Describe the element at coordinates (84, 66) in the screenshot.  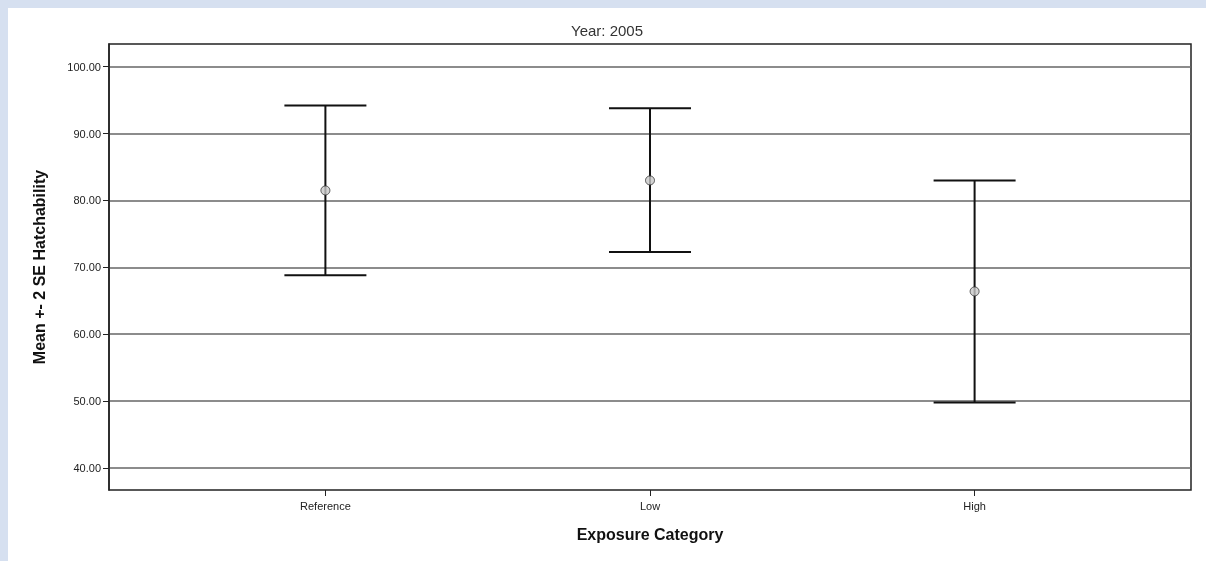
I see `y-tick-label: 100.00` at that location.